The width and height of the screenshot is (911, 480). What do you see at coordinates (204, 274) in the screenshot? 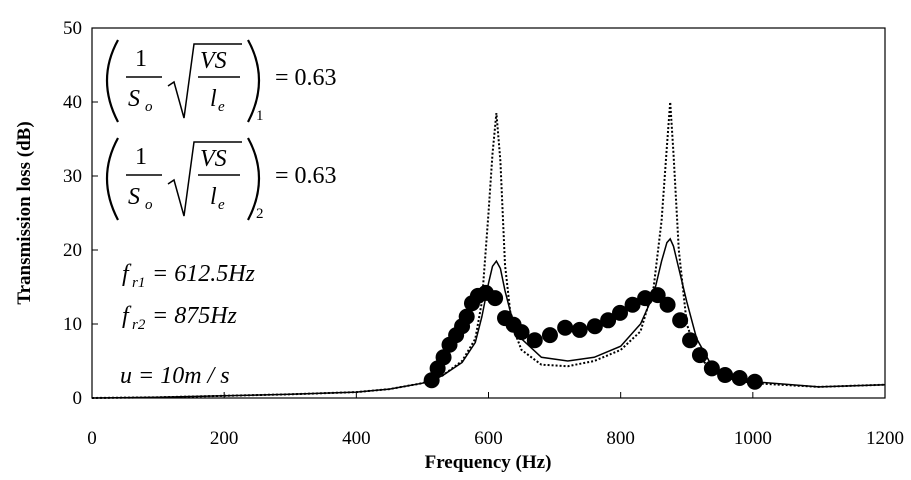
I see `eq-text: = 612.5Hz` at bounding box center [204, 274].